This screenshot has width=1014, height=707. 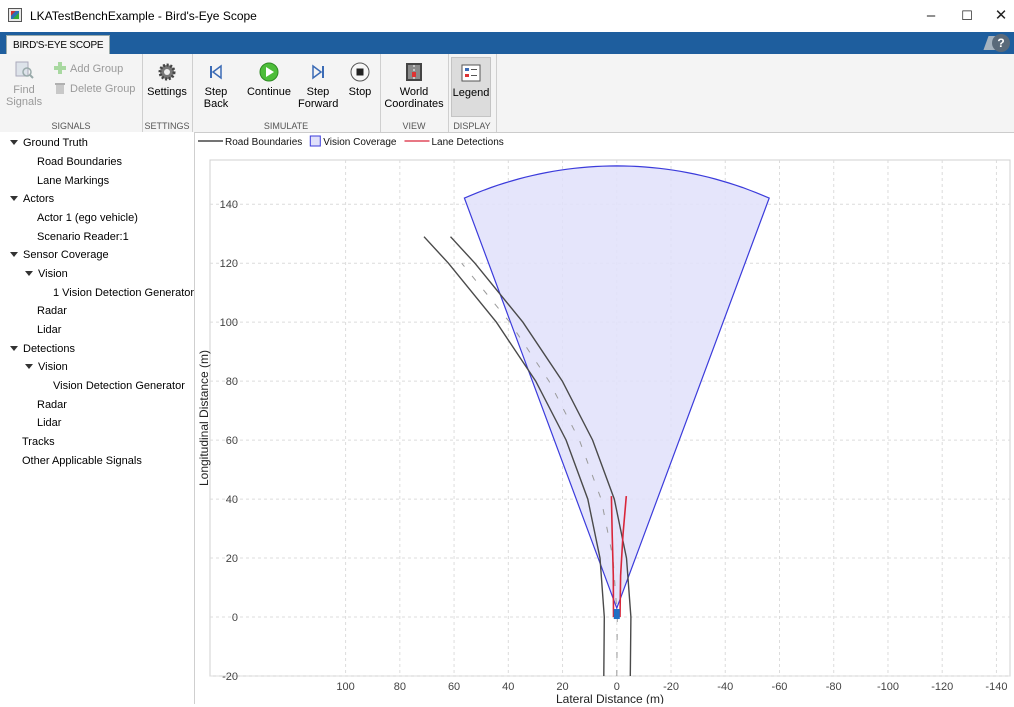 What do you see at coordinates (71, 126) in the screenshot?
I see `signals-section-label: SIGNALS` at bounding box center [71, 126].